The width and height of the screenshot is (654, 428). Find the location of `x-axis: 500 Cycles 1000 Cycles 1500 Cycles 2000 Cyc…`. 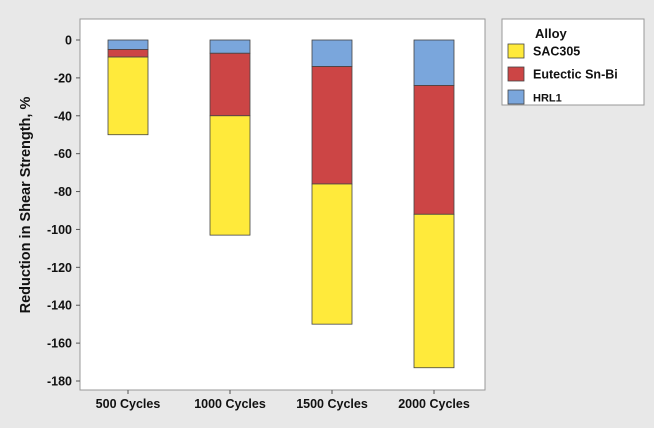

x-axis: 500 Cycles 1000 Cycles 1500 Cycles 2000 Cyc… is located at coordinates (283, 400).